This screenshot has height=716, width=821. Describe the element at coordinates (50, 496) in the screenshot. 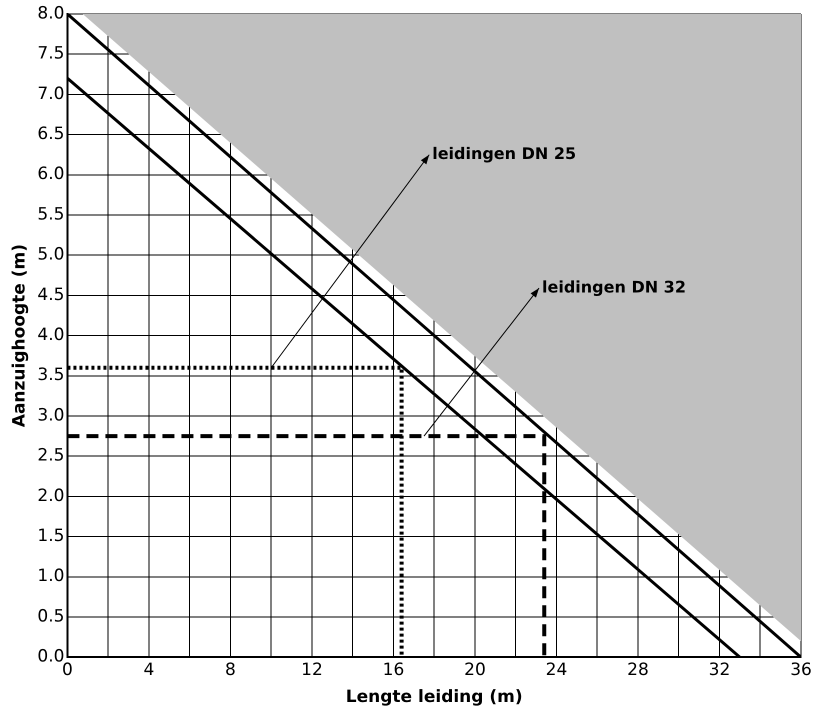

I see `y-tick-label: 2.0` at that location.